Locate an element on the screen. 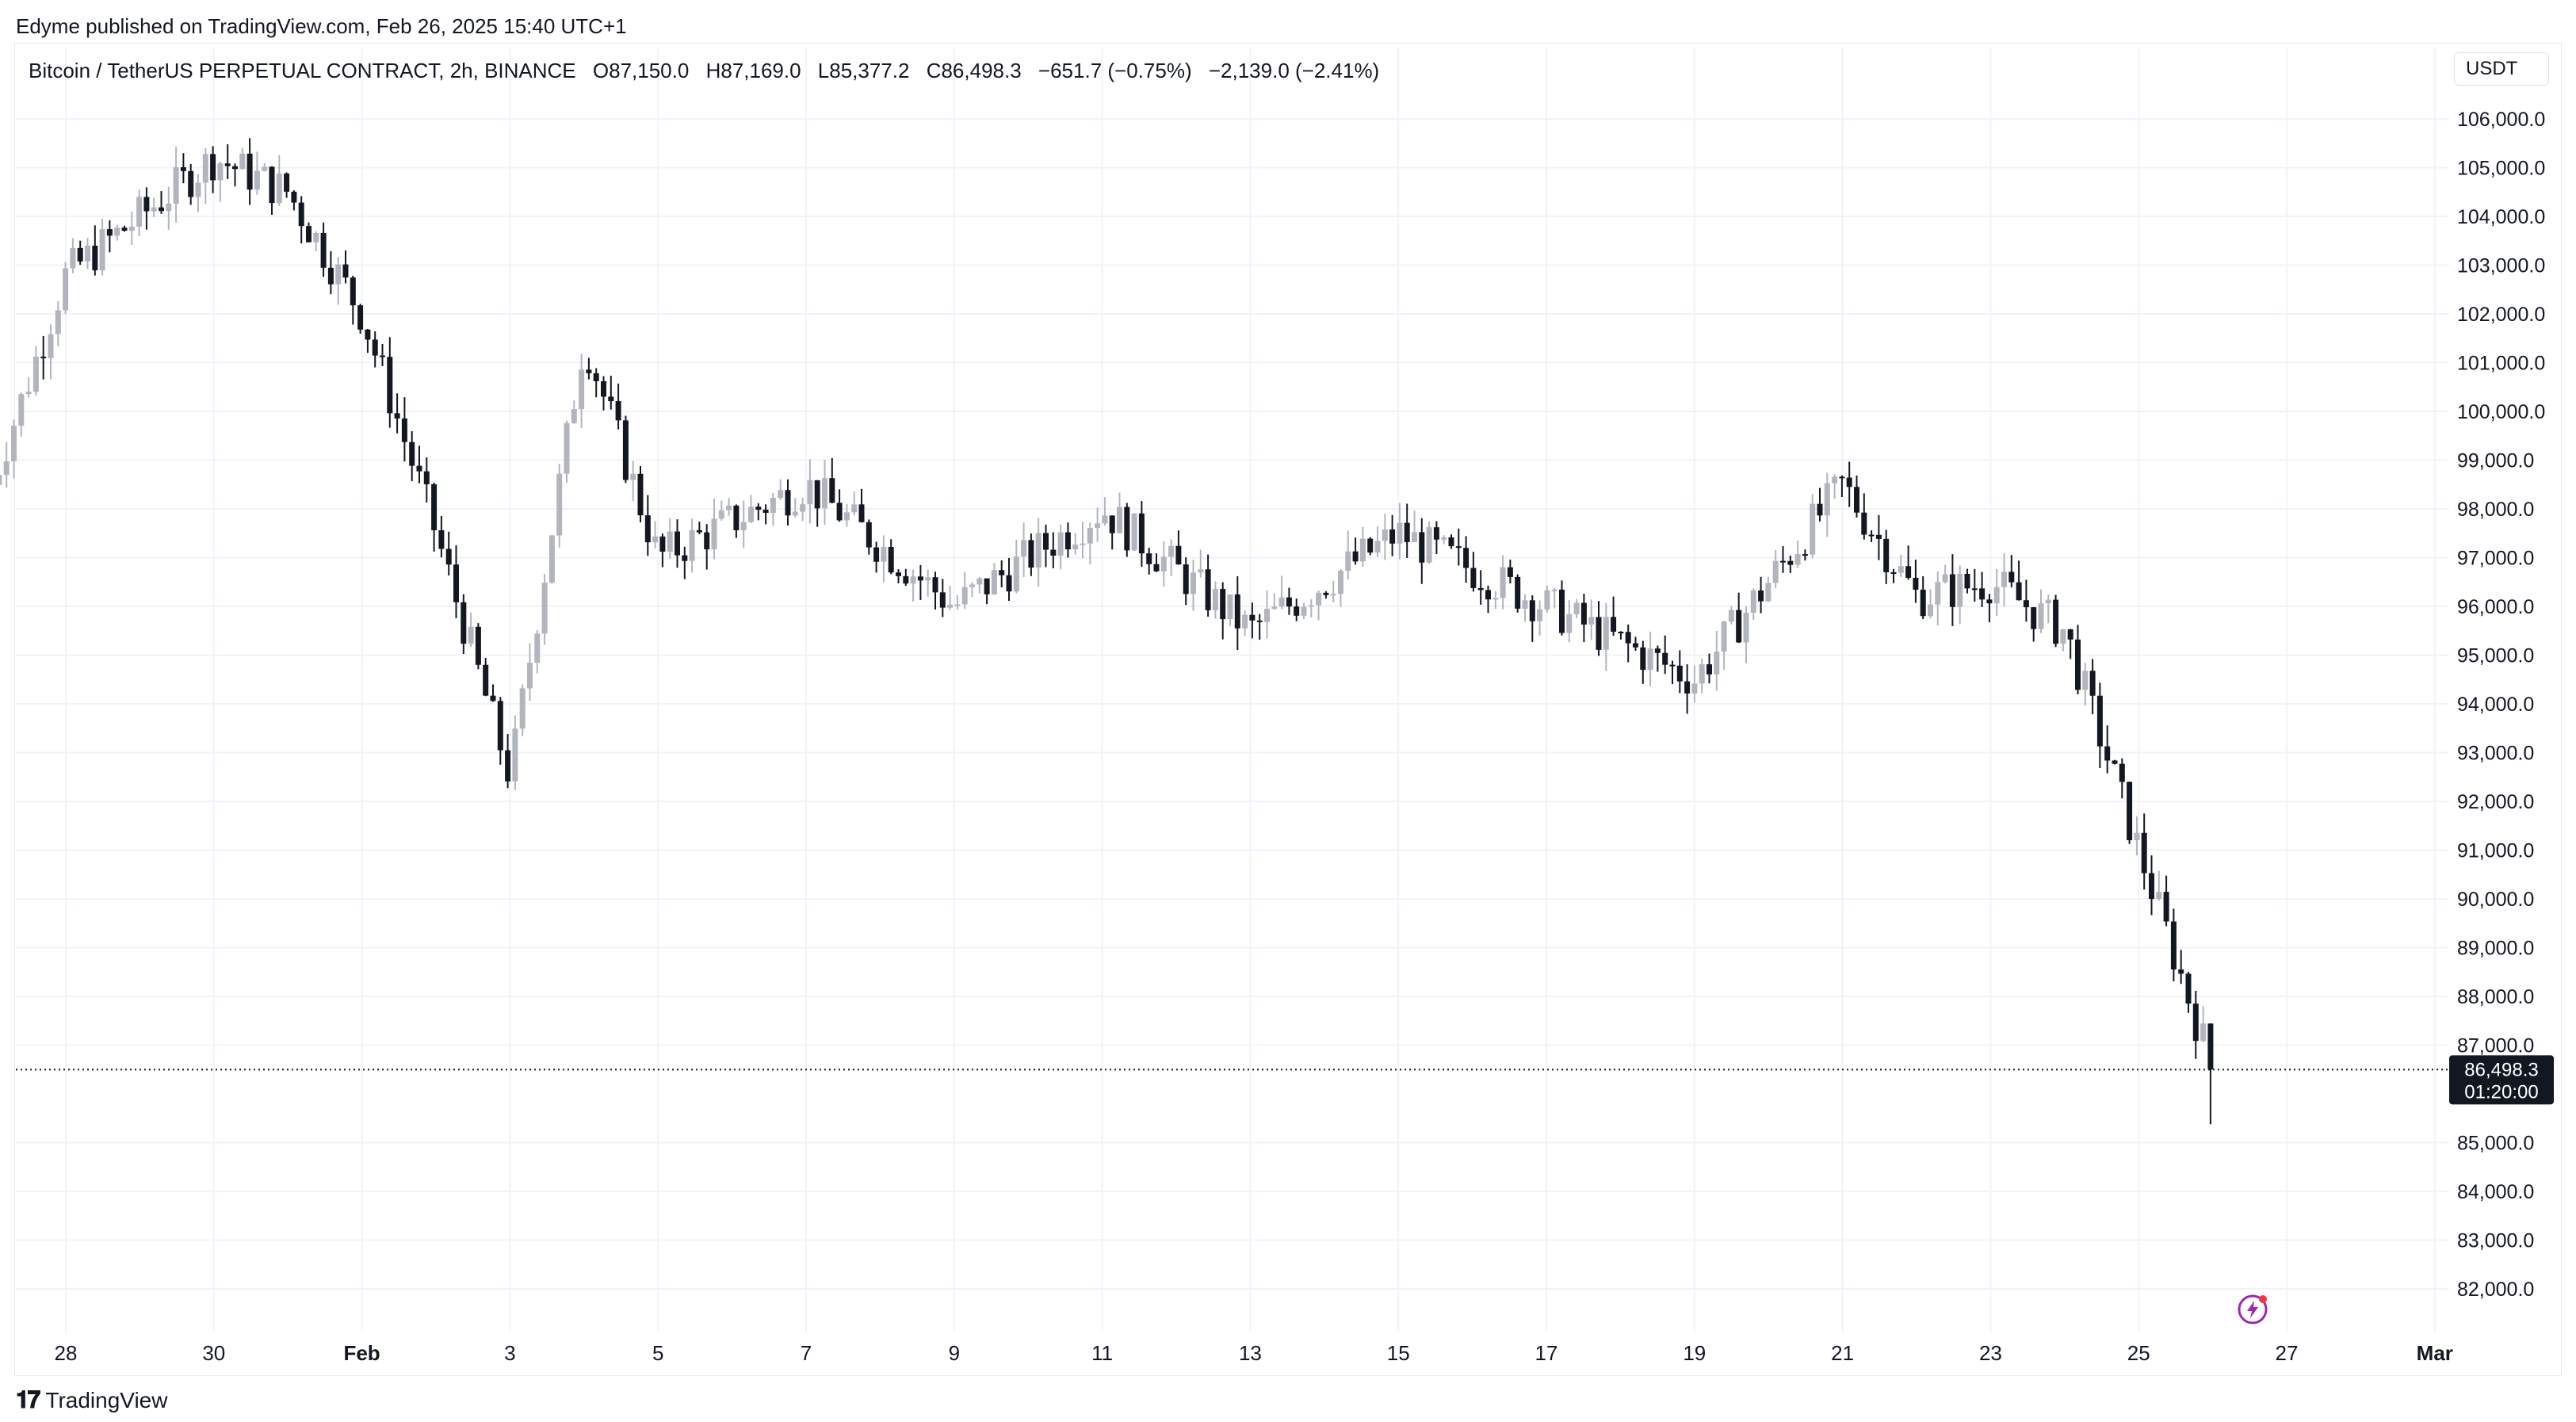  x-tick-label: 3 is located at coordinates (509, 1353).